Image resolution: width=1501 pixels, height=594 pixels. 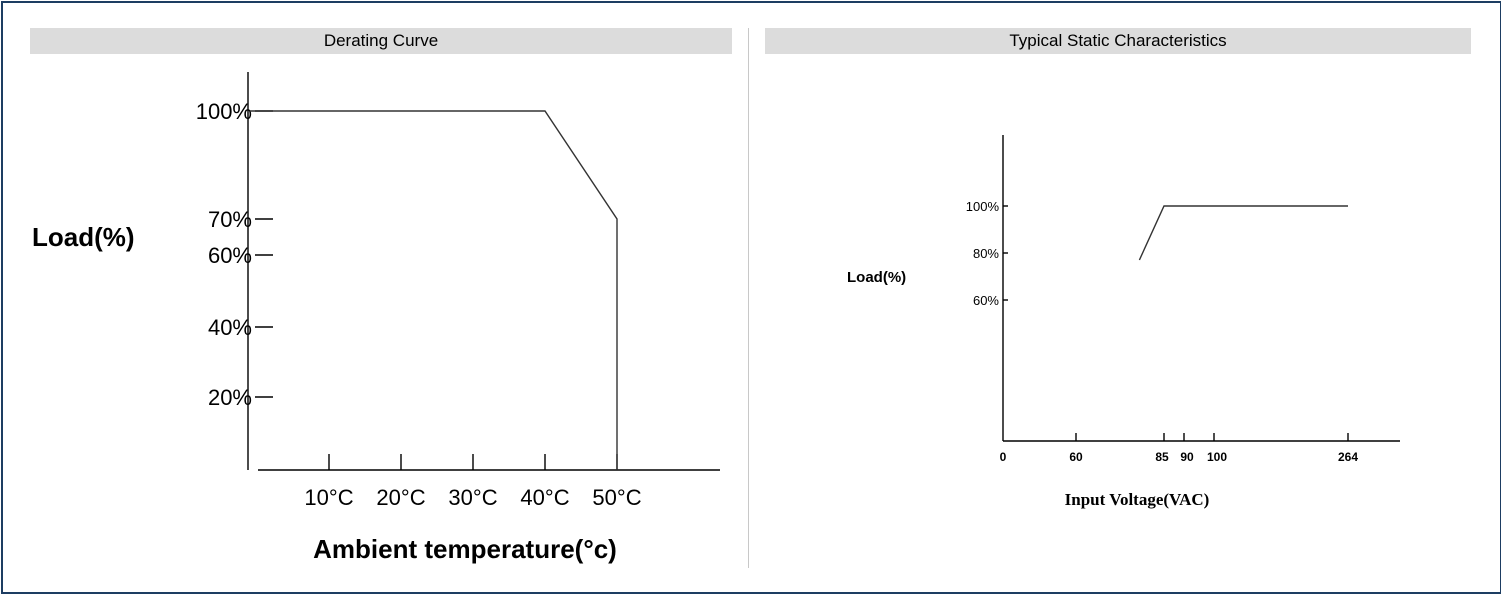 I want to click on derating-curve-title: Derating Curve, so click(x=381, y=41).